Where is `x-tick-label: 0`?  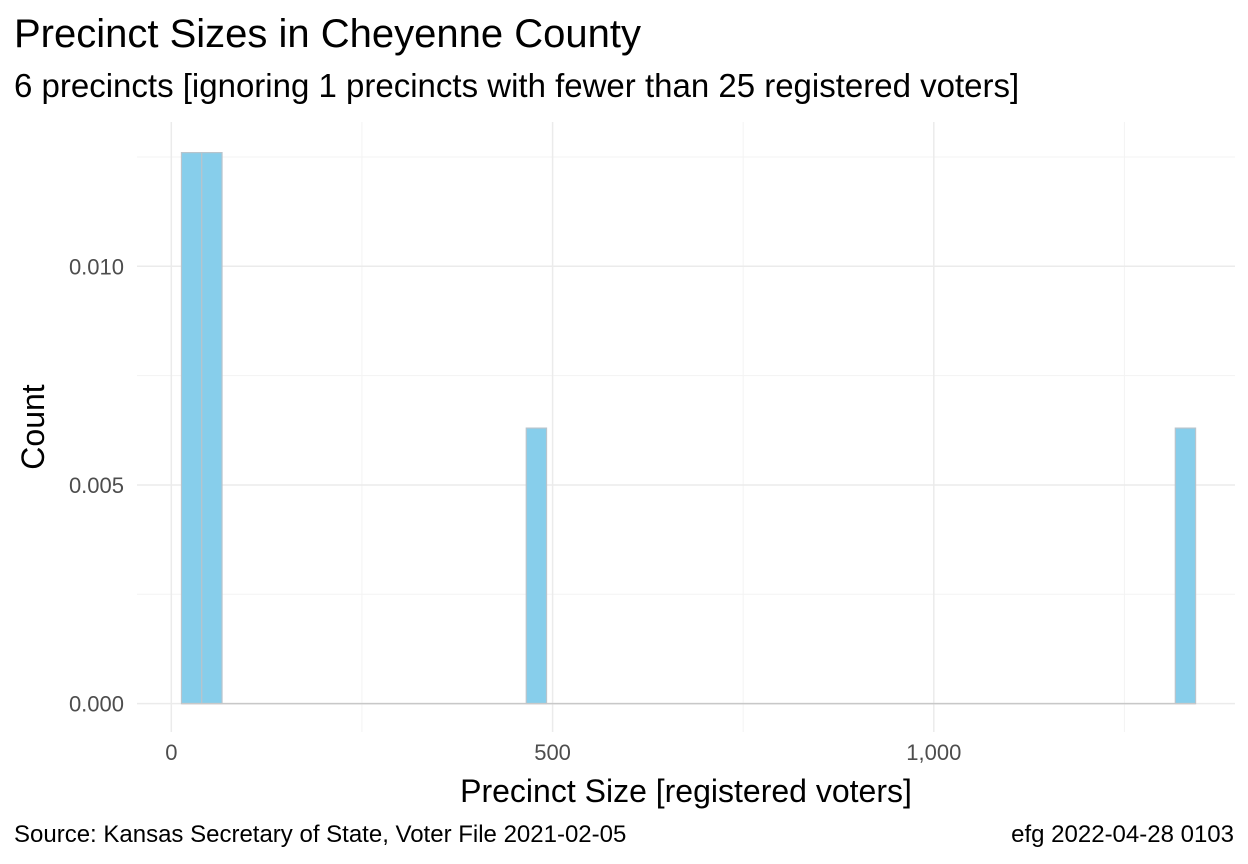 x-tick-label: 0 is located at coordinates (171, 752).